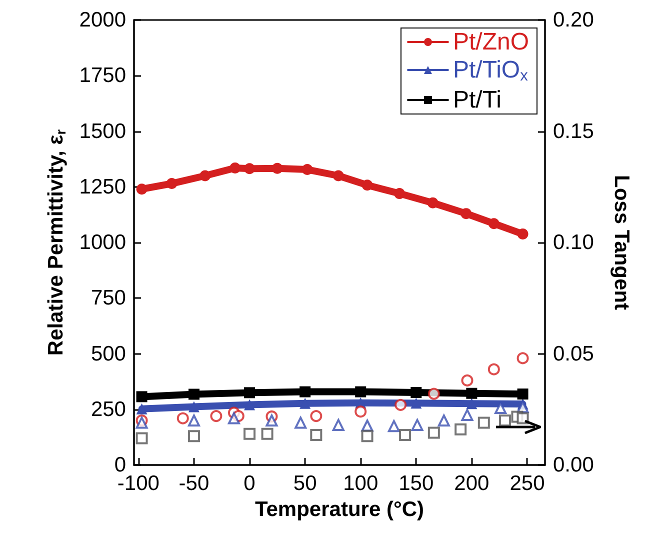  What do you see at coordinates (360, 483) in the screenshot?
I see `x-tick-label: 100` at bounding box center [360, 483].